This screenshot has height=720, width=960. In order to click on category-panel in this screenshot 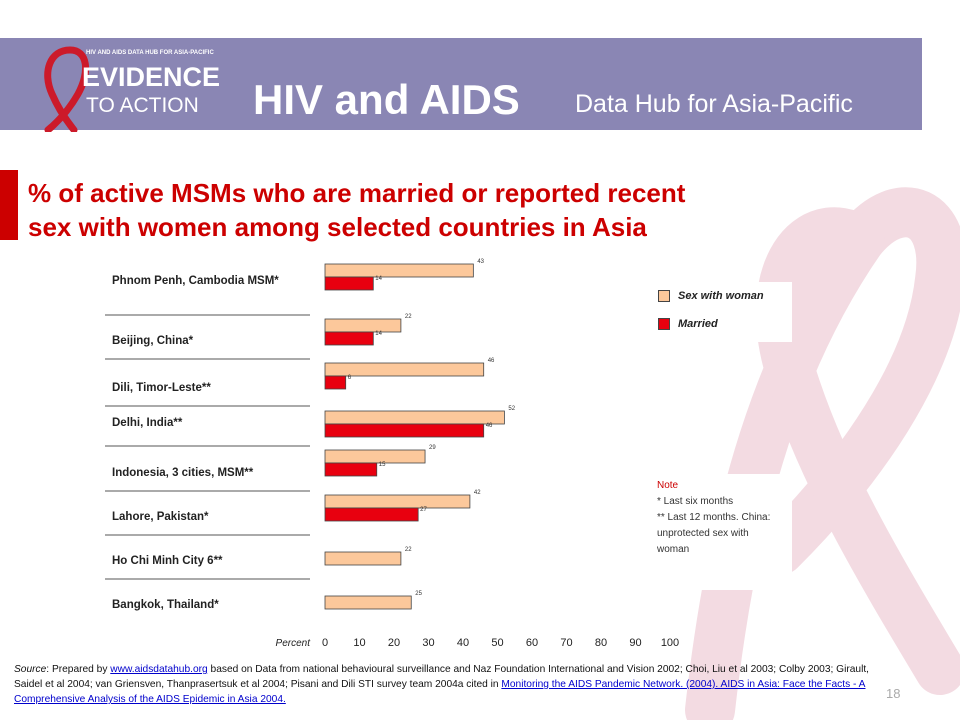, I will do `click(207, 441)`.